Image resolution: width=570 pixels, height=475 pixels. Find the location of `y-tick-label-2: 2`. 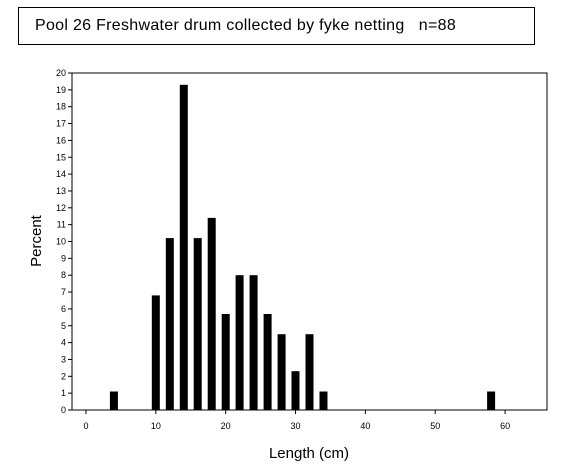

y-tick-label-2: 2 is located at coordinates (63, 376).